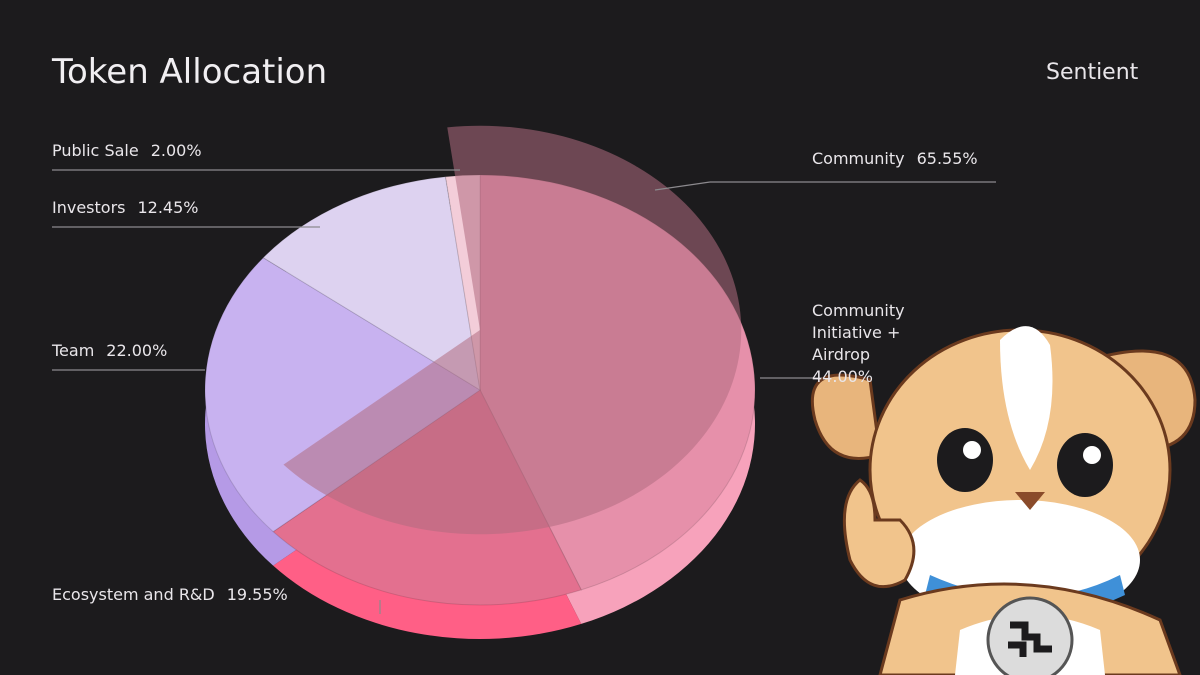 This screenshot has width=1200, height=675. I want to click on group-label: Community 65.55%, so click(901, 159).